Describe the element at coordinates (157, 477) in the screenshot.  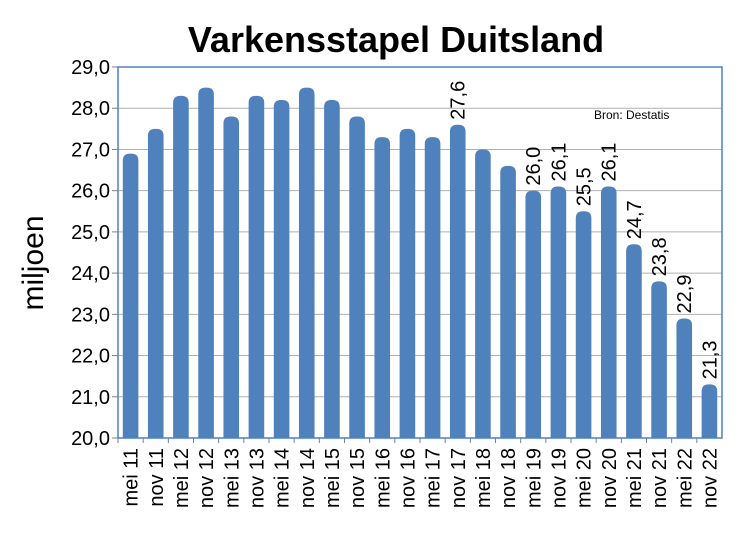
I see `x-tick-label: nov 11` at that location.